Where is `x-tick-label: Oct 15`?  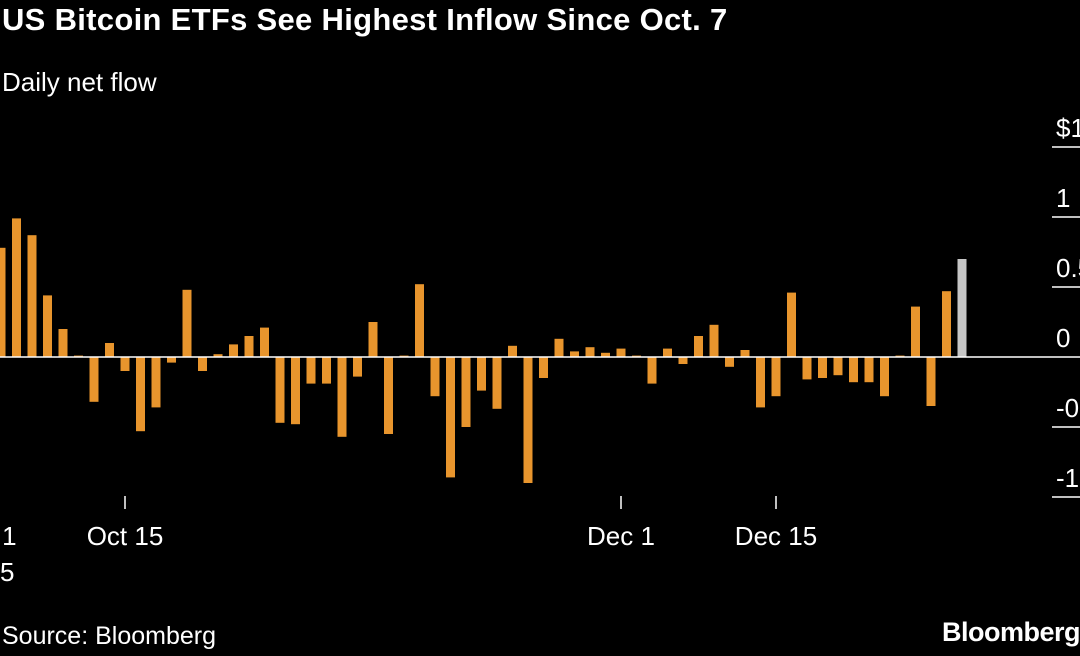 x-tick-label: Oct 15 is located at coordinates (125, 536).